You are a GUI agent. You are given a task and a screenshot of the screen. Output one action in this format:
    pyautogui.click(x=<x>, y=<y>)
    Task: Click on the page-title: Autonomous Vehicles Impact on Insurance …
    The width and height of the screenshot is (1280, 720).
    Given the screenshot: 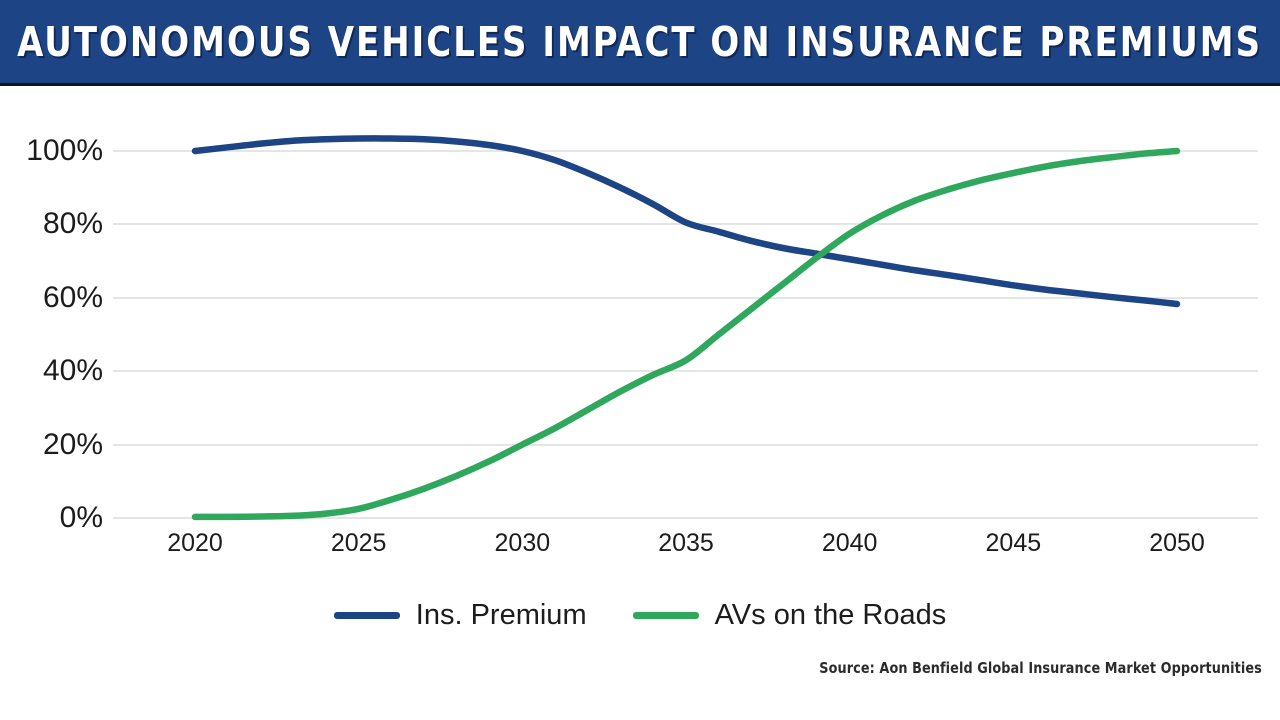 What is the action you would take?
    pyautogui.click(x=640, y=41)
    